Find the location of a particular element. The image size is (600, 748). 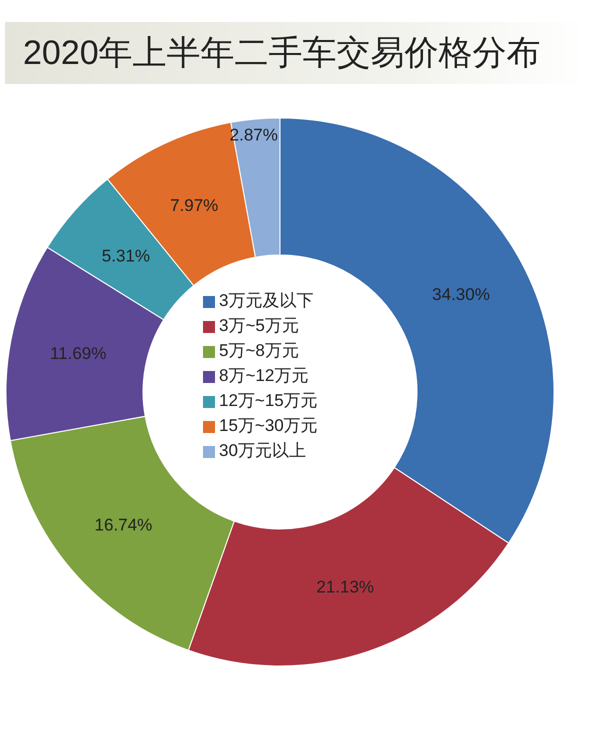

data-label: 34.30% is located at coordinates (461, 294).